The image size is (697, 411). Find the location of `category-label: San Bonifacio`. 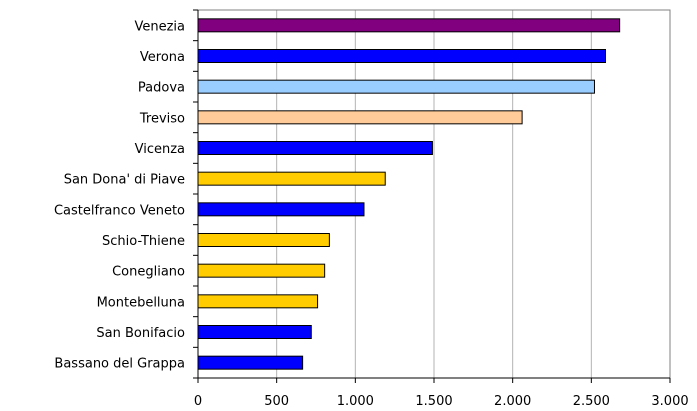

category-label: San Bonifacio is located at coordinates (140, 333).